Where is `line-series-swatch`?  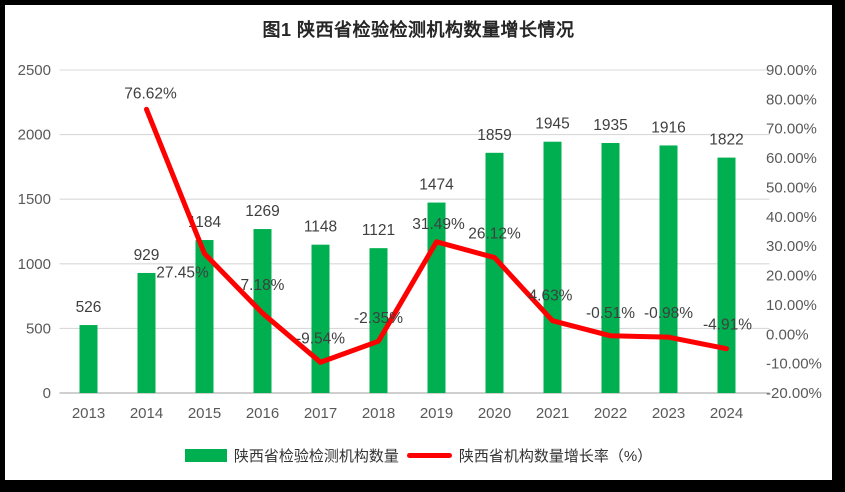 line-series-swatch is located at coordinates (429, 455).